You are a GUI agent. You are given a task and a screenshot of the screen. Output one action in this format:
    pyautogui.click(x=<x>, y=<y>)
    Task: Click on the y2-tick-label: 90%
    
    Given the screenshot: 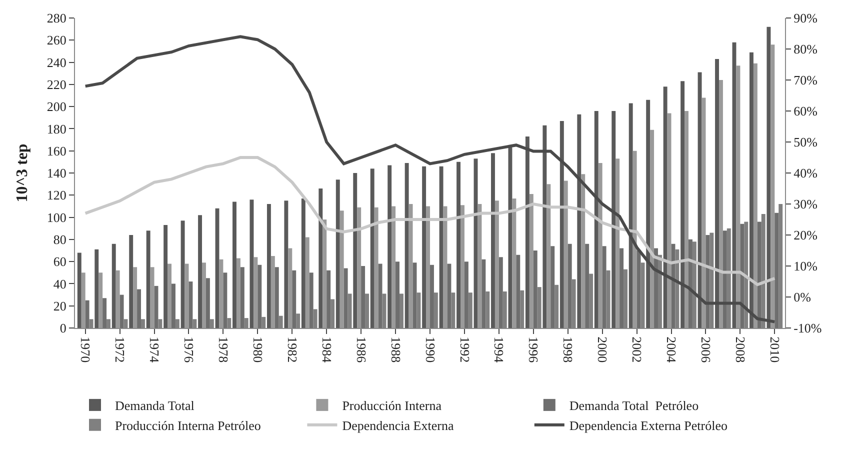 What is the action you would take?
    pyautogui.click(x=806, y=18)
    